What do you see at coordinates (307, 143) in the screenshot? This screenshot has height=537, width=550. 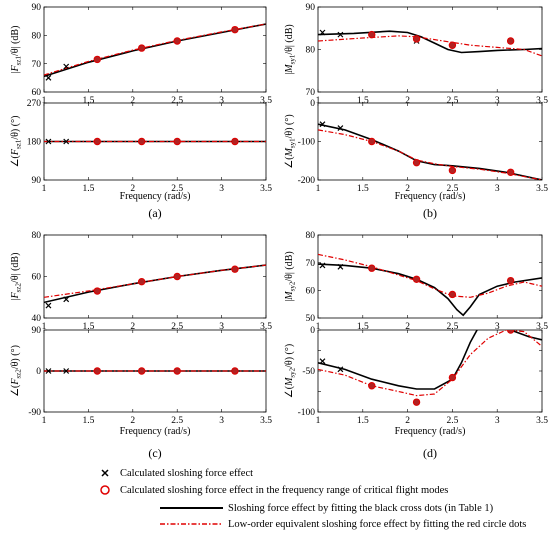 I see `y-tick-label: -100` at bounding box center [307, 143].